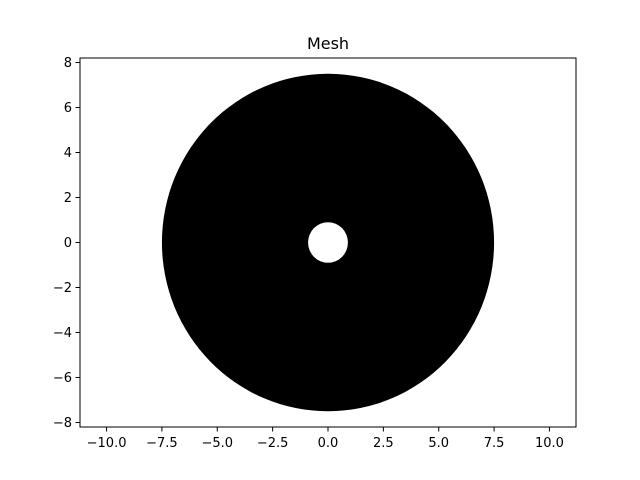 This screenshot has height=480, width=640. Describe the element at coordinates (328, 443) in the screenshot. I see `x-tick-label: 0.0` at that location.